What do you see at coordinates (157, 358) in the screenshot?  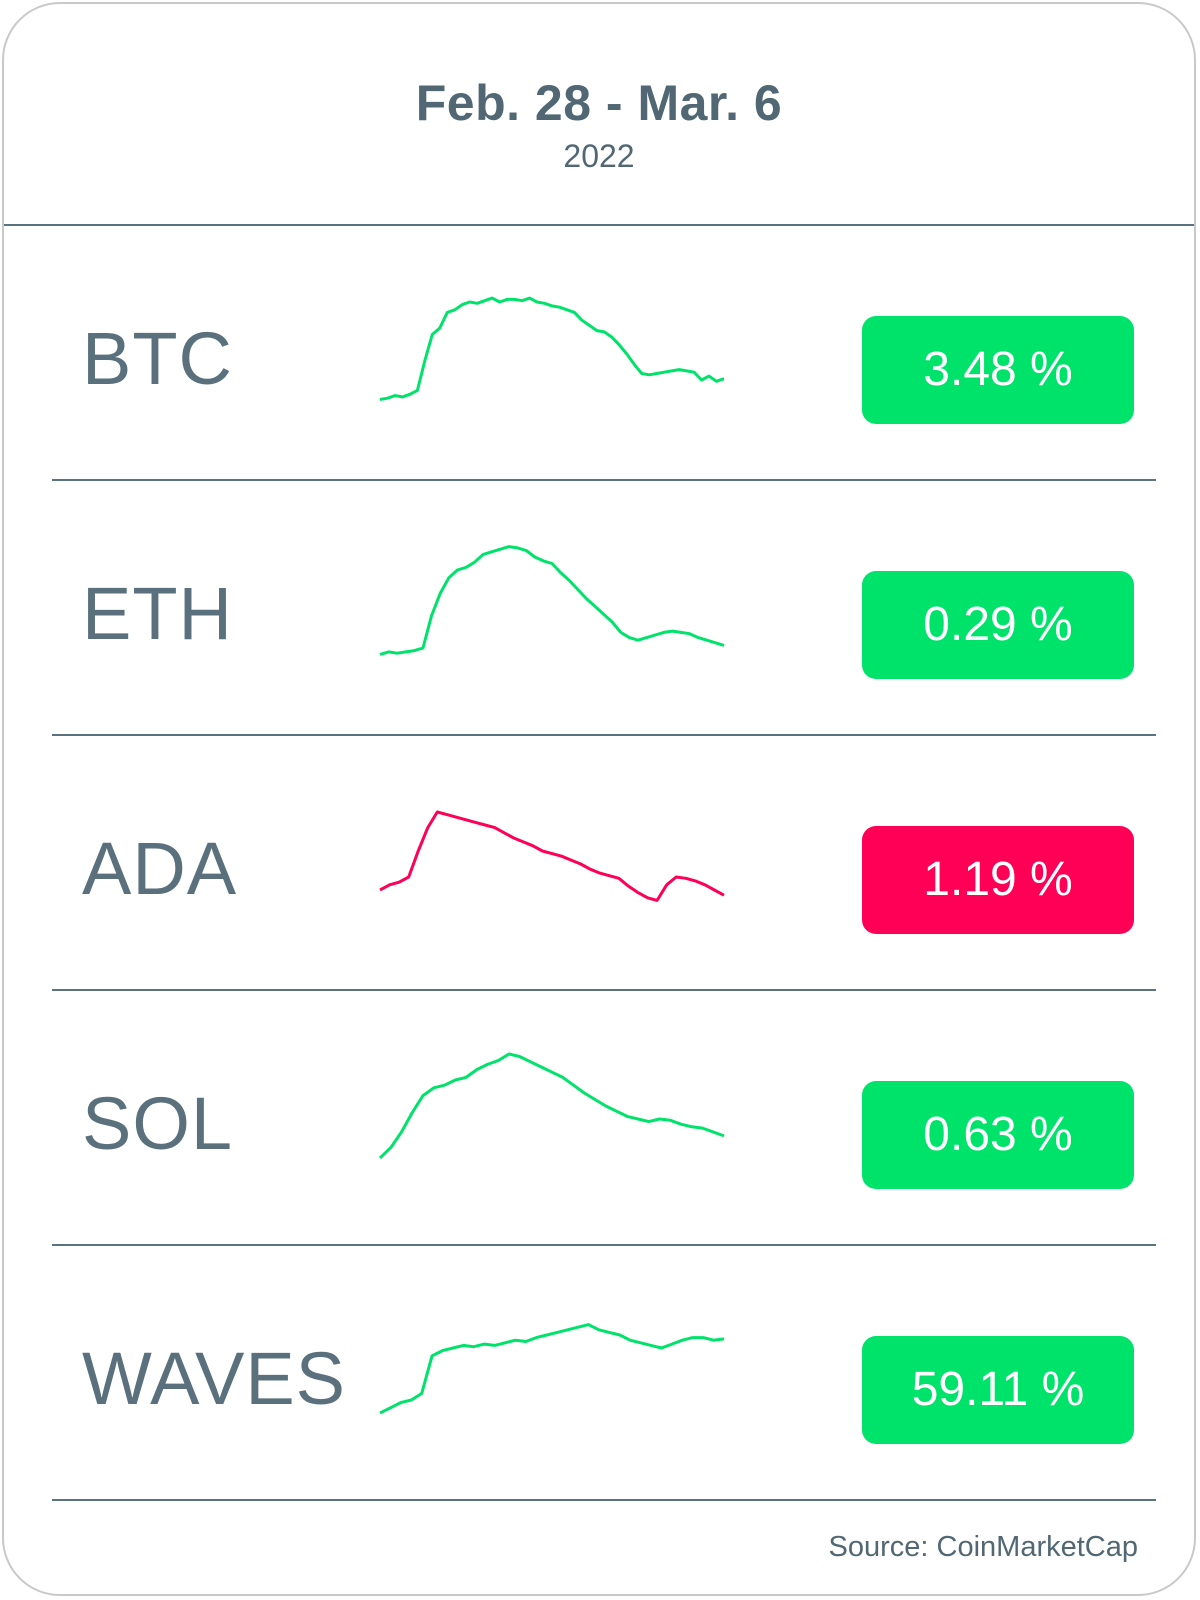 I see `row-symbol: BTC` at bounding box center [157, 358].